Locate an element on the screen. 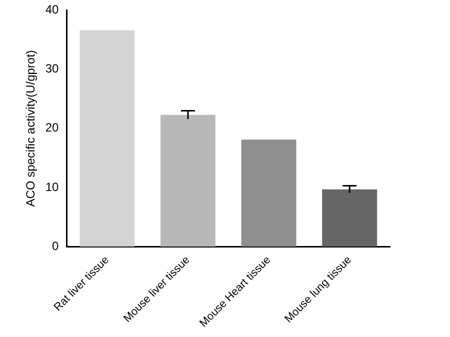  y-axis-title: ACO specific activity(U/gprot) is located at coordinates (31, 128).